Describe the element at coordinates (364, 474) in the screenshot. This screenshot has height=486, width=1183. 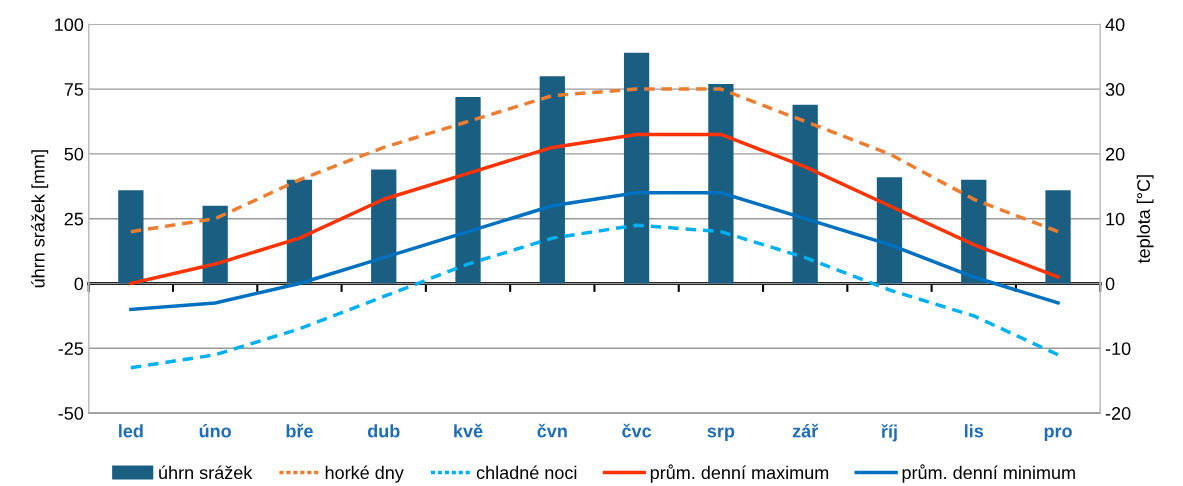
I see `legend-label: horké dny` at that location.